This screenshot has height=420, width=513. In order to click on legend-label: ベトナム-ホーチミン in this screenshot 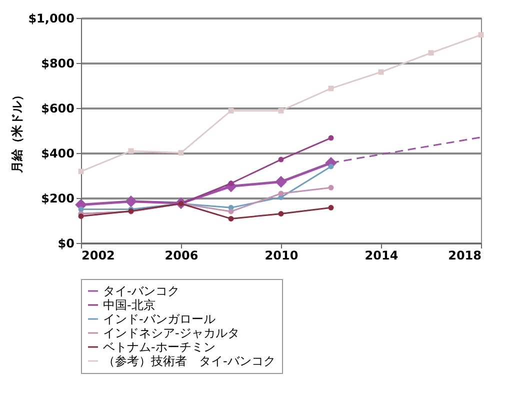, I will do `click(159, 347)`.